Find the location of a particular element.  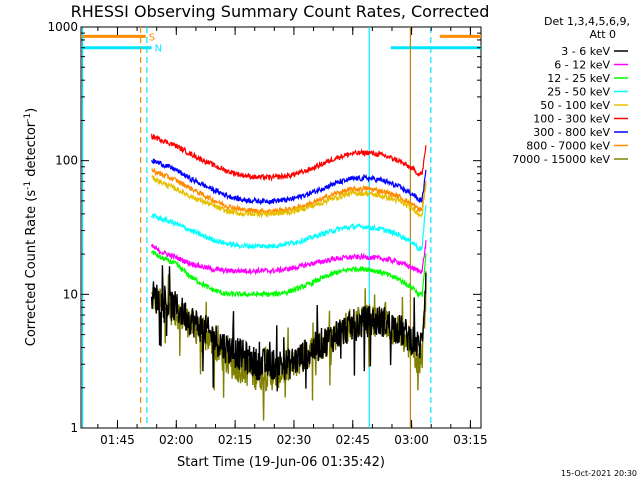

legend-label: 25 - 50 keV is located at coordinates (578, 92).